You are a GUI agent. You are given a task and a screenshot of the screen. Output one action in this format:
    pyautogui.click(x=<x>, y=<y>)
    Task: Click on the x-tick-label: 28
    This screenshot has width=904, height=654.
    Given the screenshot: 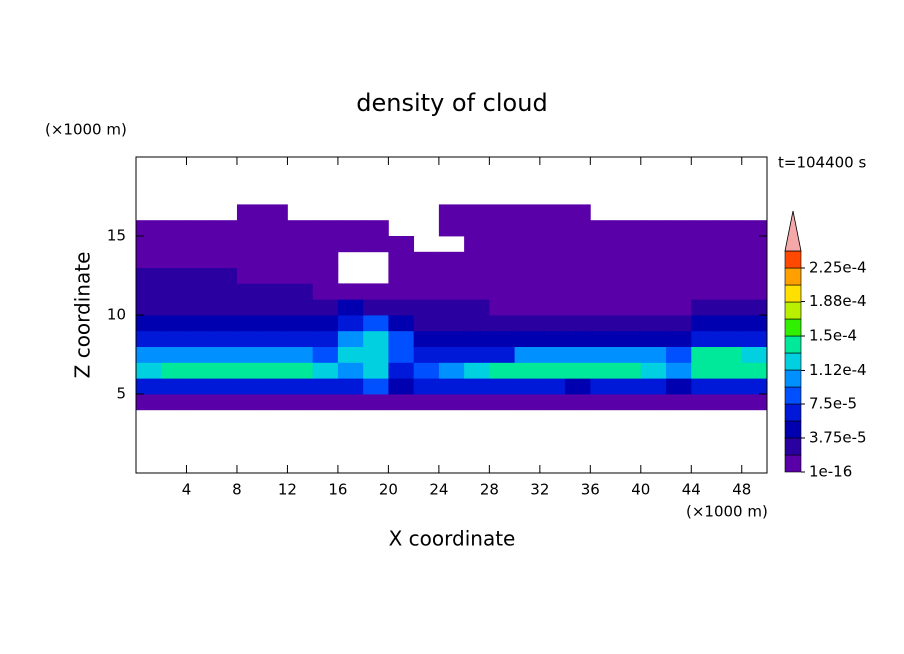 What is the action you would take?
    pyautogui.click(x=489, y=490)
    